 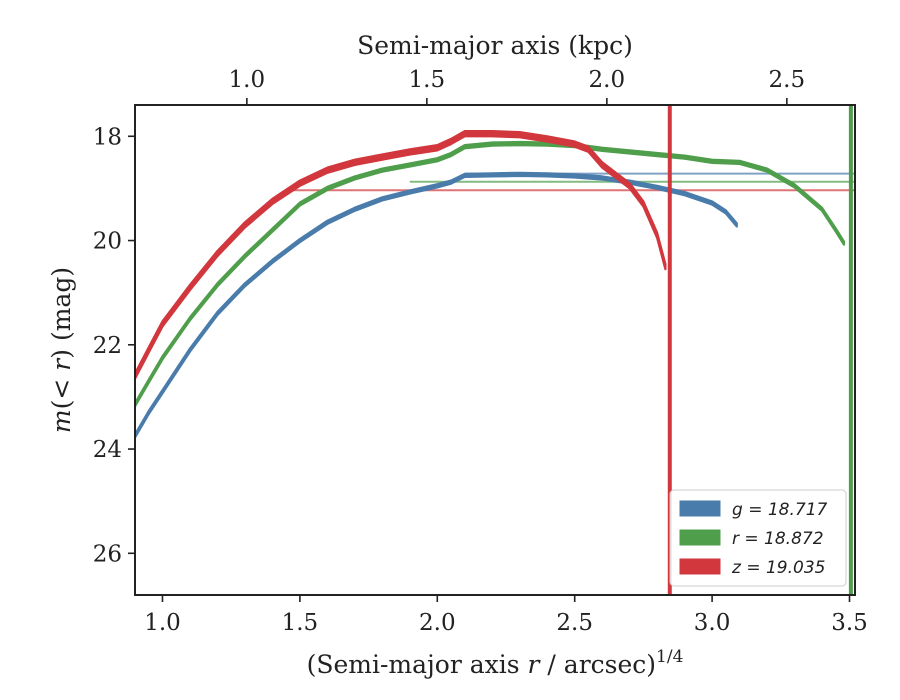 What do you see at coordinates (107, 137) in the screenshot?
I see `y-tick-label: 18` at bounding box center [107, 137].